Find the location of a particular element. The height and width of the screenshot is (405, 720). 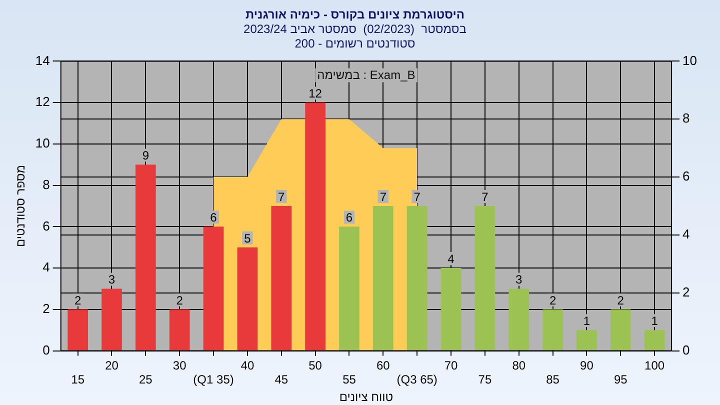

x-tick-label: 60 is located at coordinates (383, 365).